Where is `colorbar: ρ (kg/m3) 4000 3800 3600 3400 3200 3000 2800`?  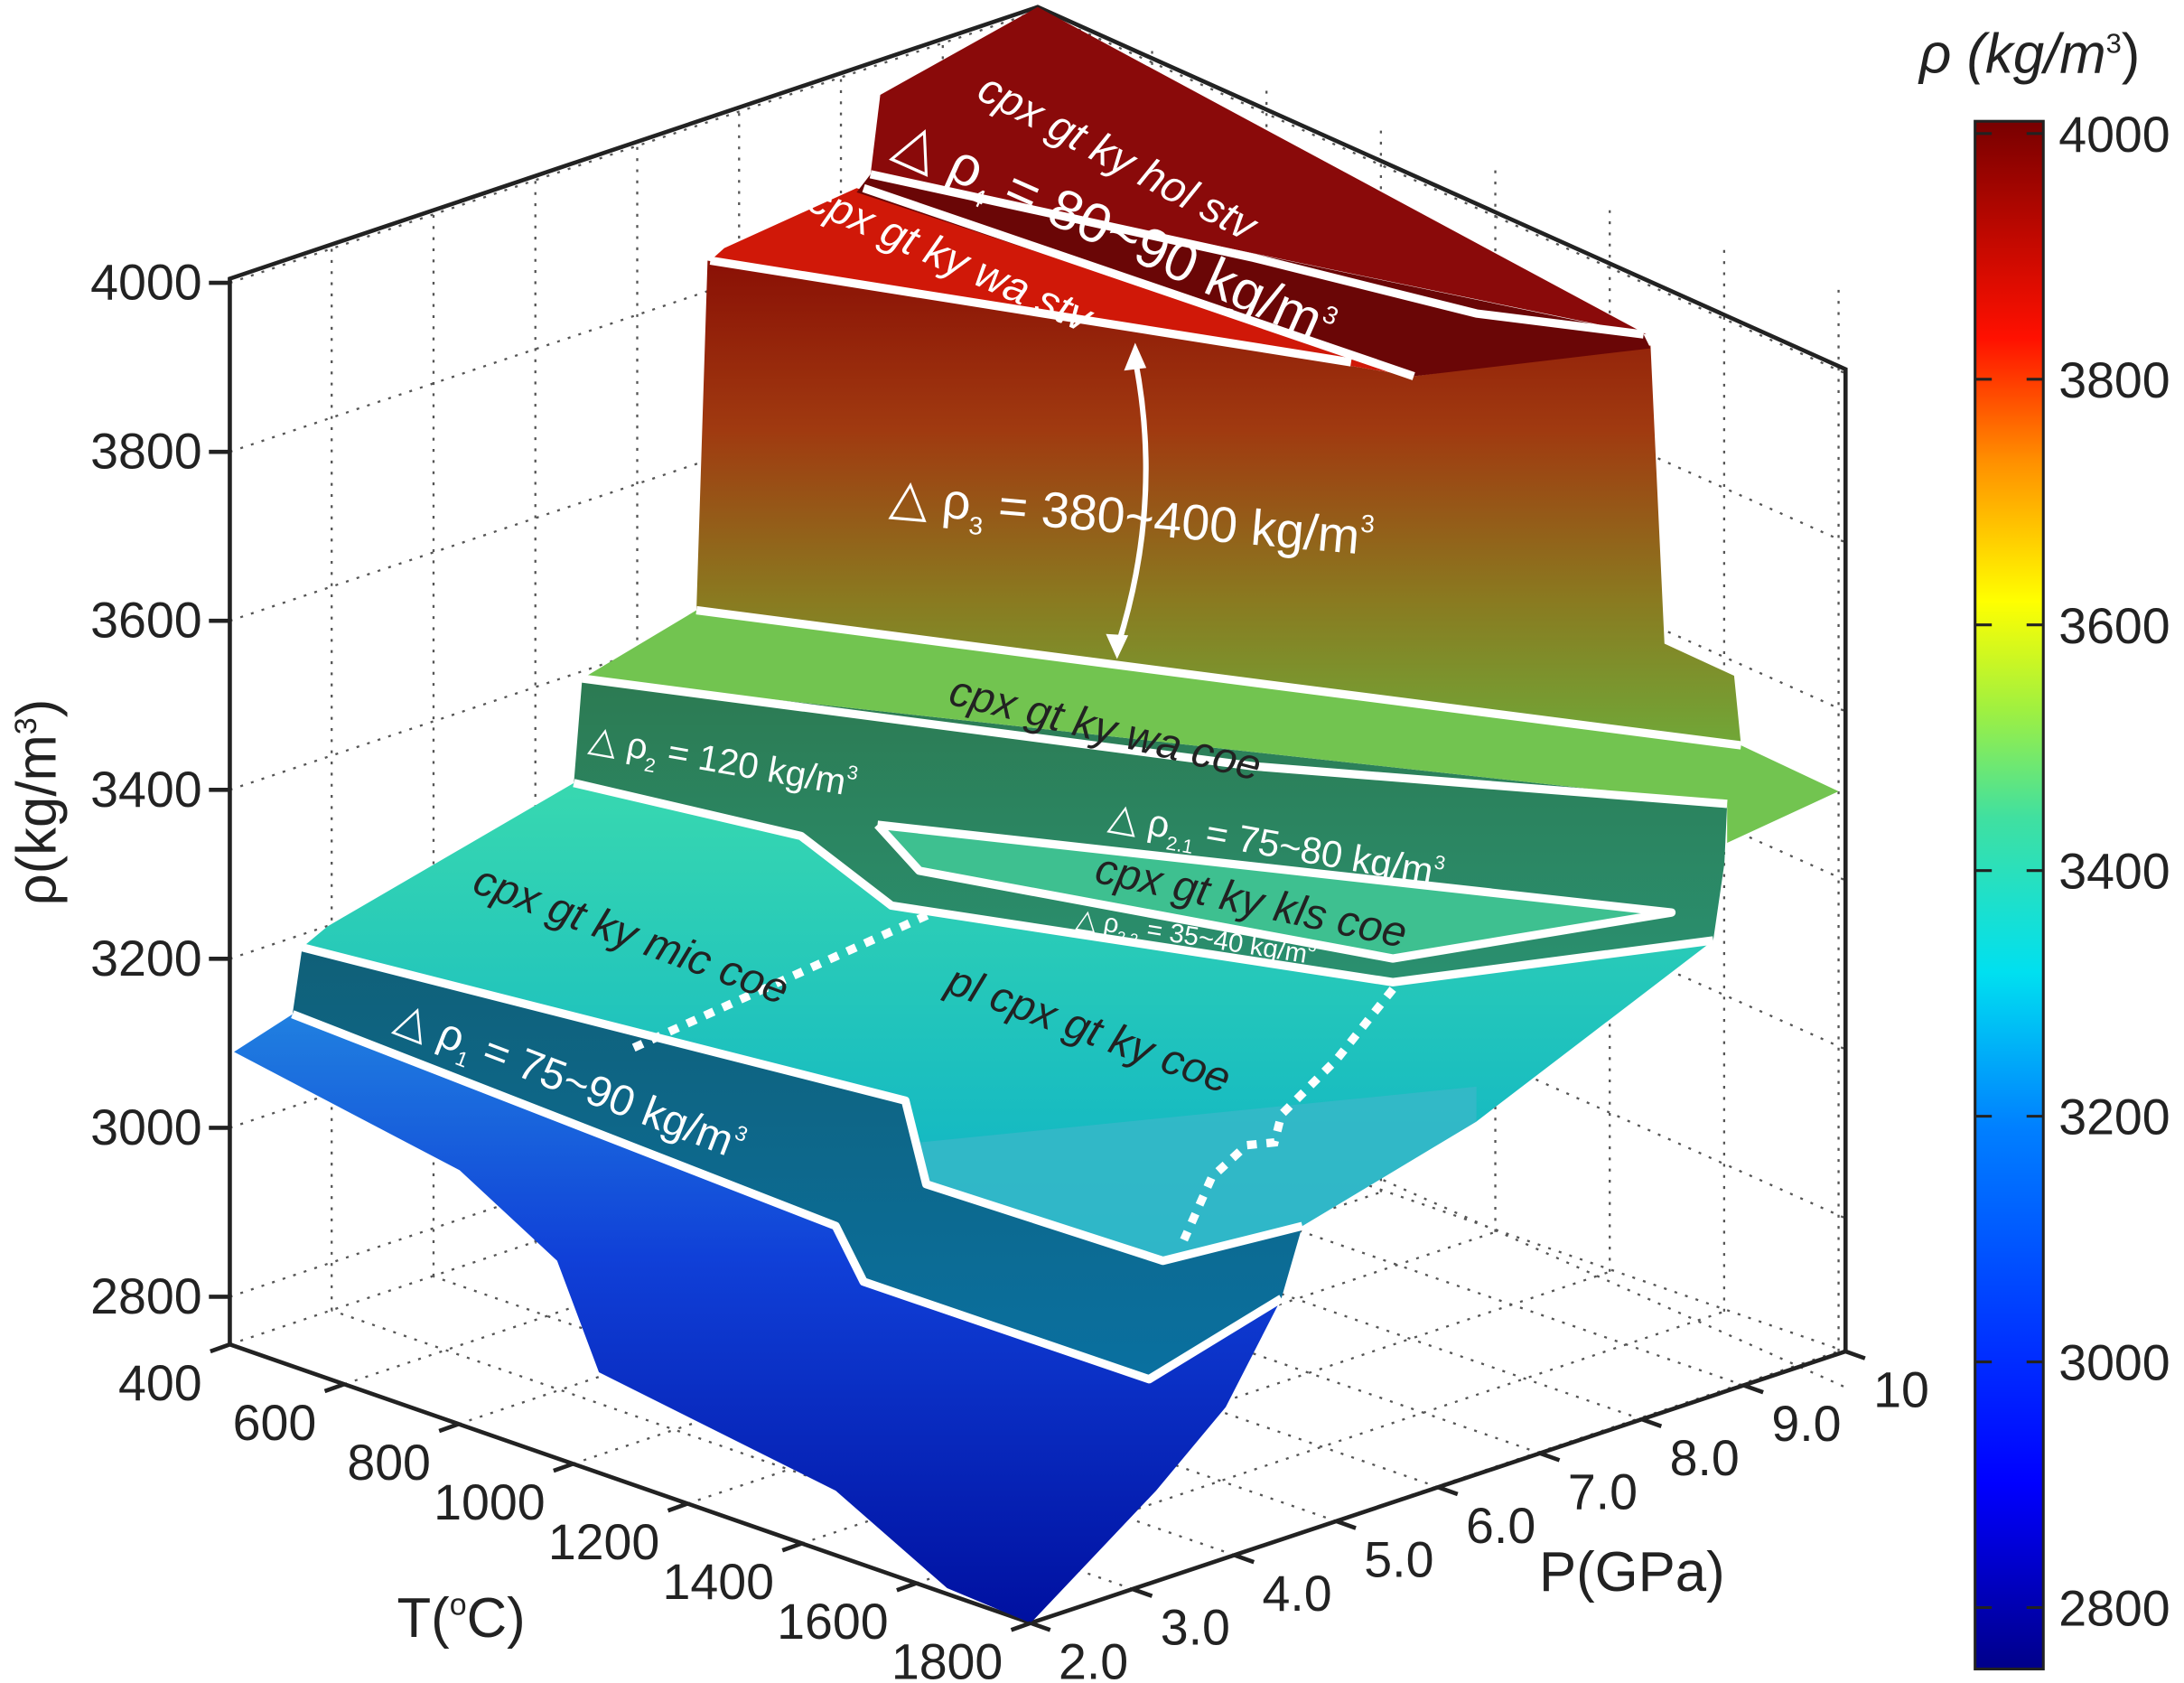 colorbar: ρ (kg/m3) 4000 3800 3600 3400 3200 3000 2800 is located at coordinates (2044, 847).